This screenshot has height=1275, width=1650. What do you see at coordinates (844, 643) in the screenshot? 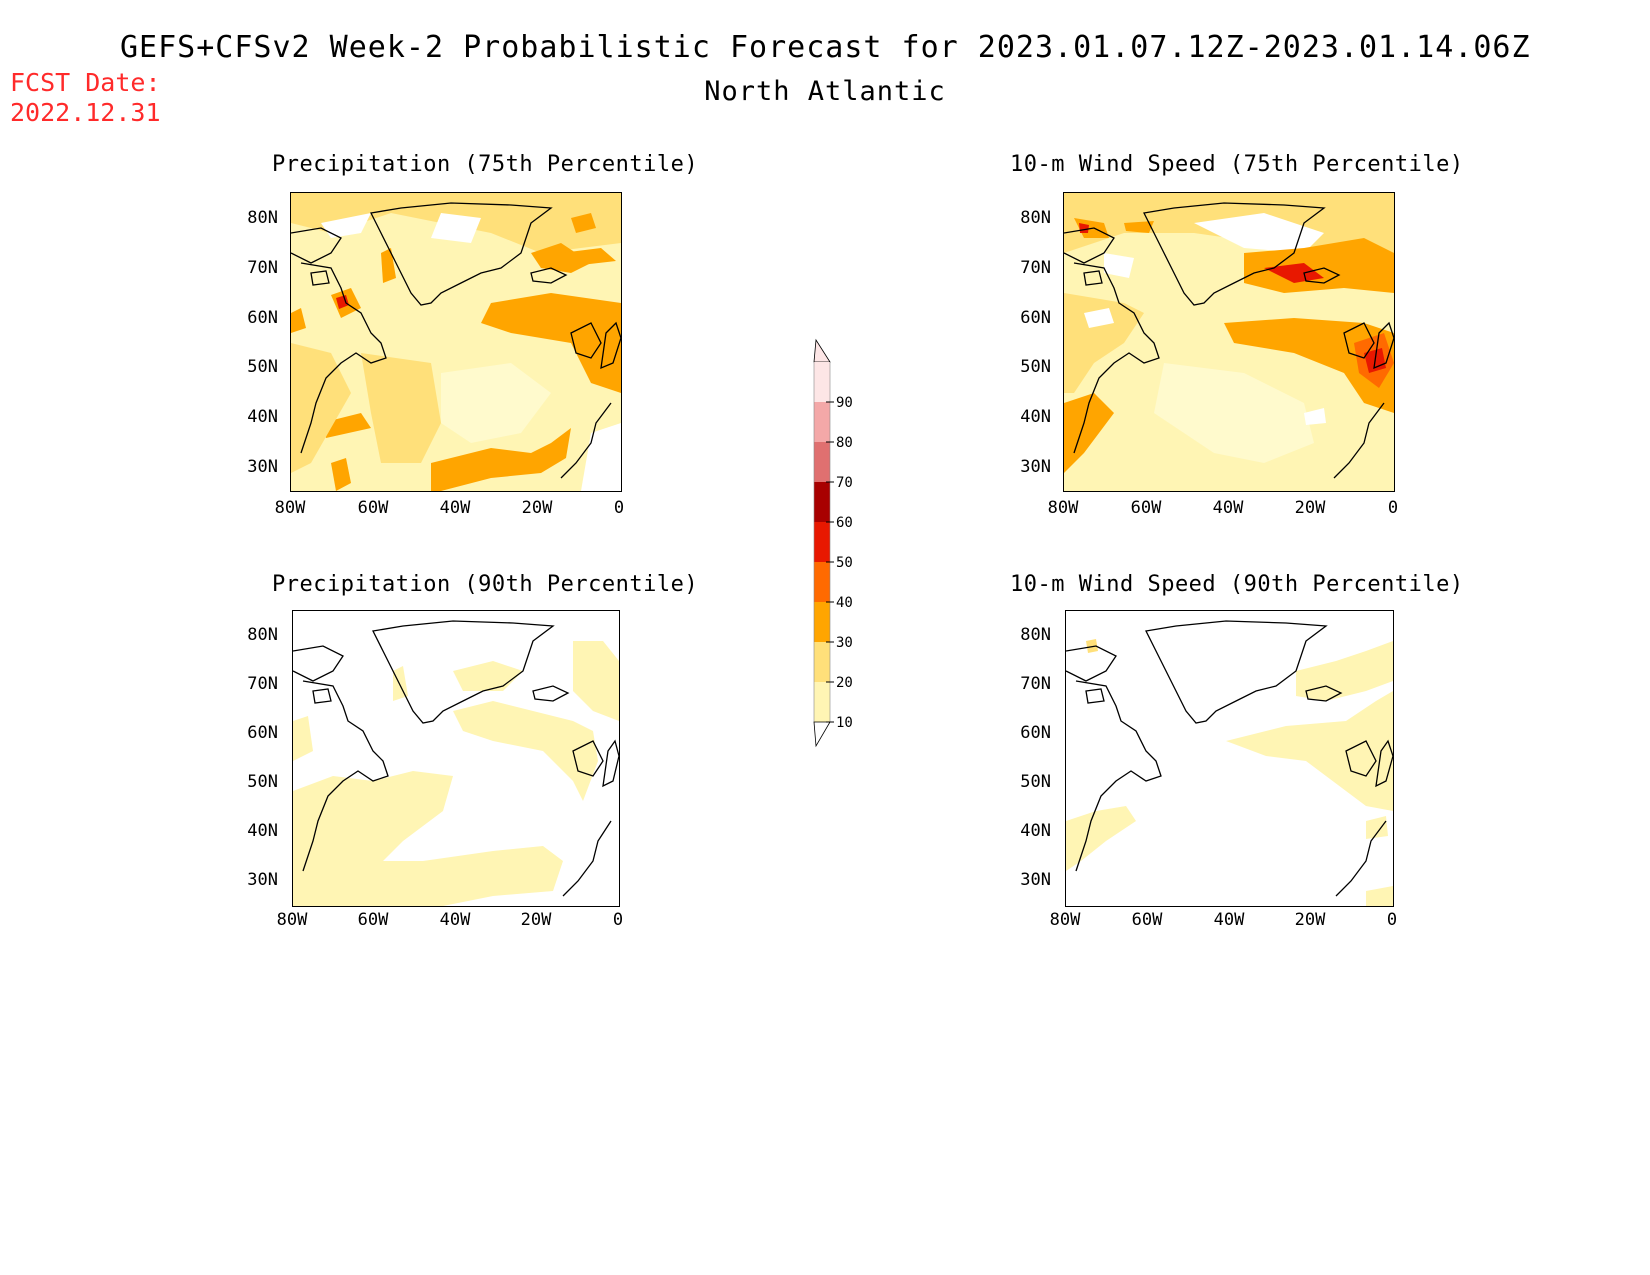
I see `colorbar-label: 30` at bounding box center [844, 643].